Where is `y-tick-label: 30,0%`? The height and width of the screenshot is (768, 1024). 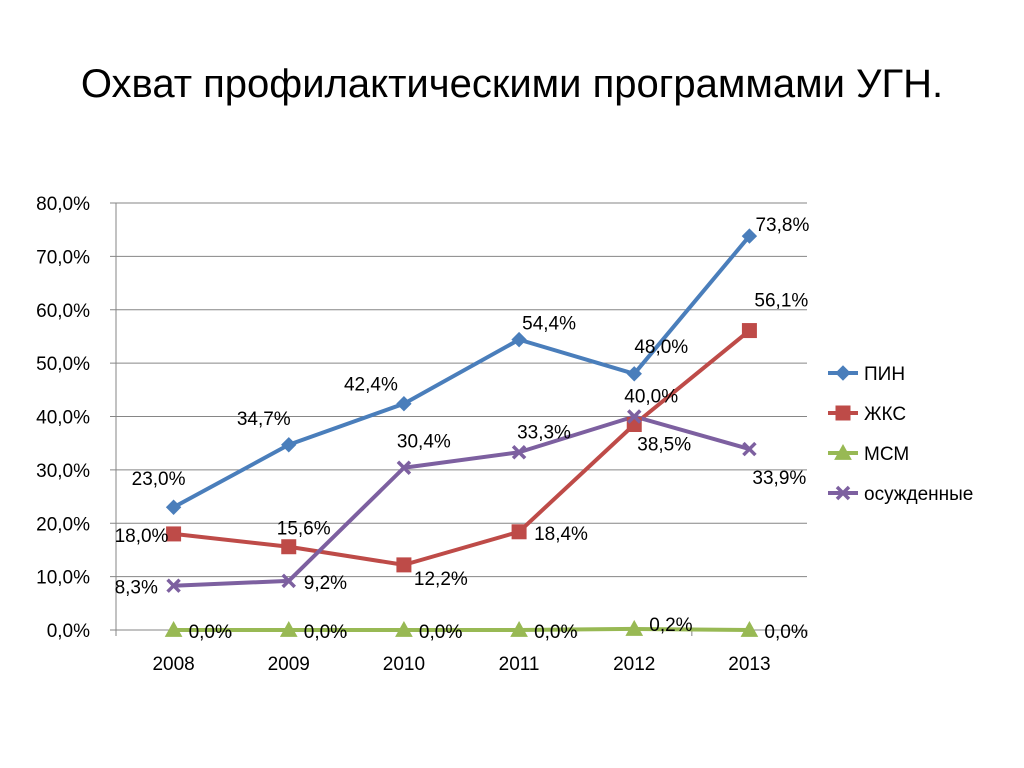
y-tick-label: 30,0% is located at coordinates (63, 471).